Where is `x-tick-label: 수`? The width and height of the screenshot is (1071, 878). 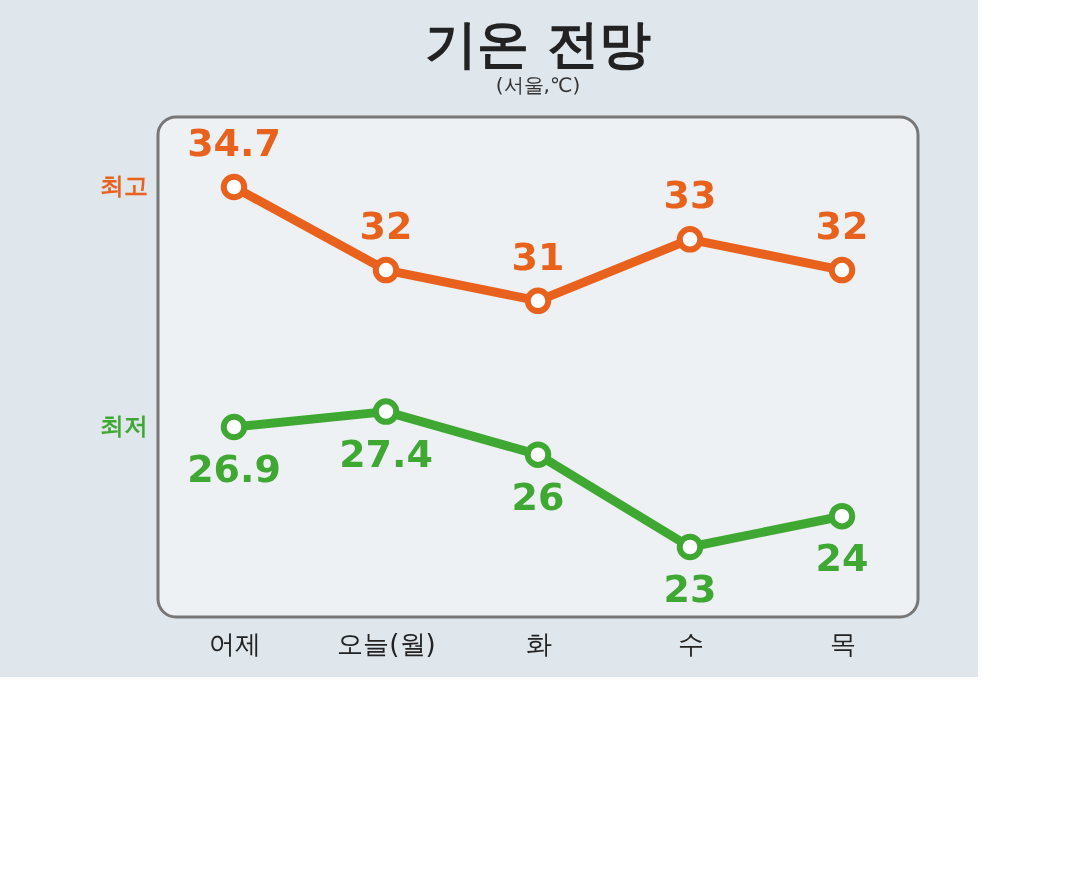 x-tick-label: 수 is located at coordinates (690, 643).